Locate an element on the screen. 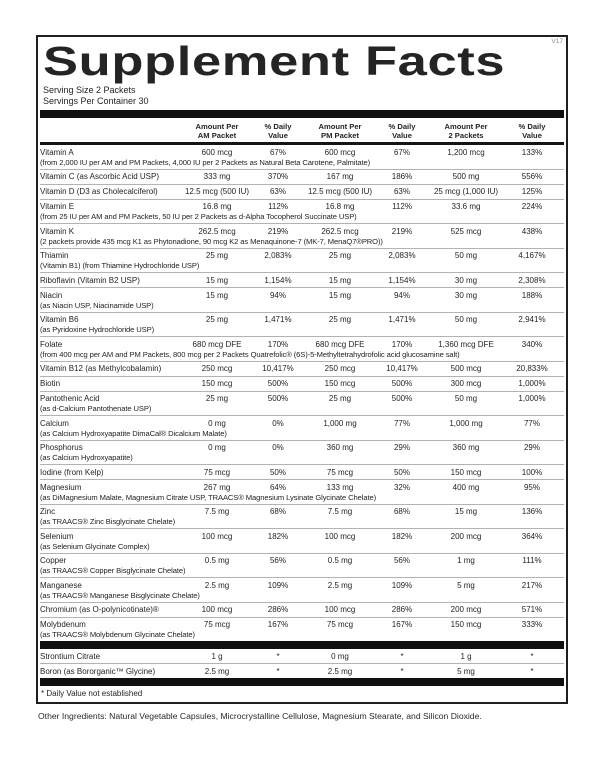 The image size is (600, 776). am-amount-cell: 15 mg is located at coordinates (217, 295).